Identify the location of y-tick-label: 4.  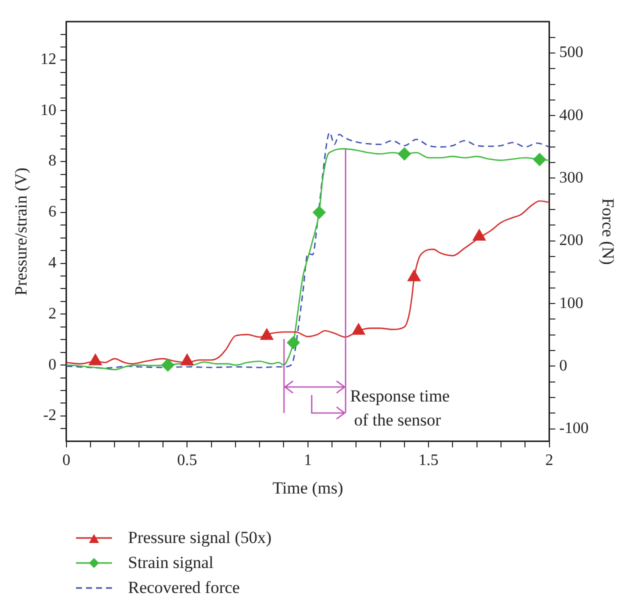
(52, 263).